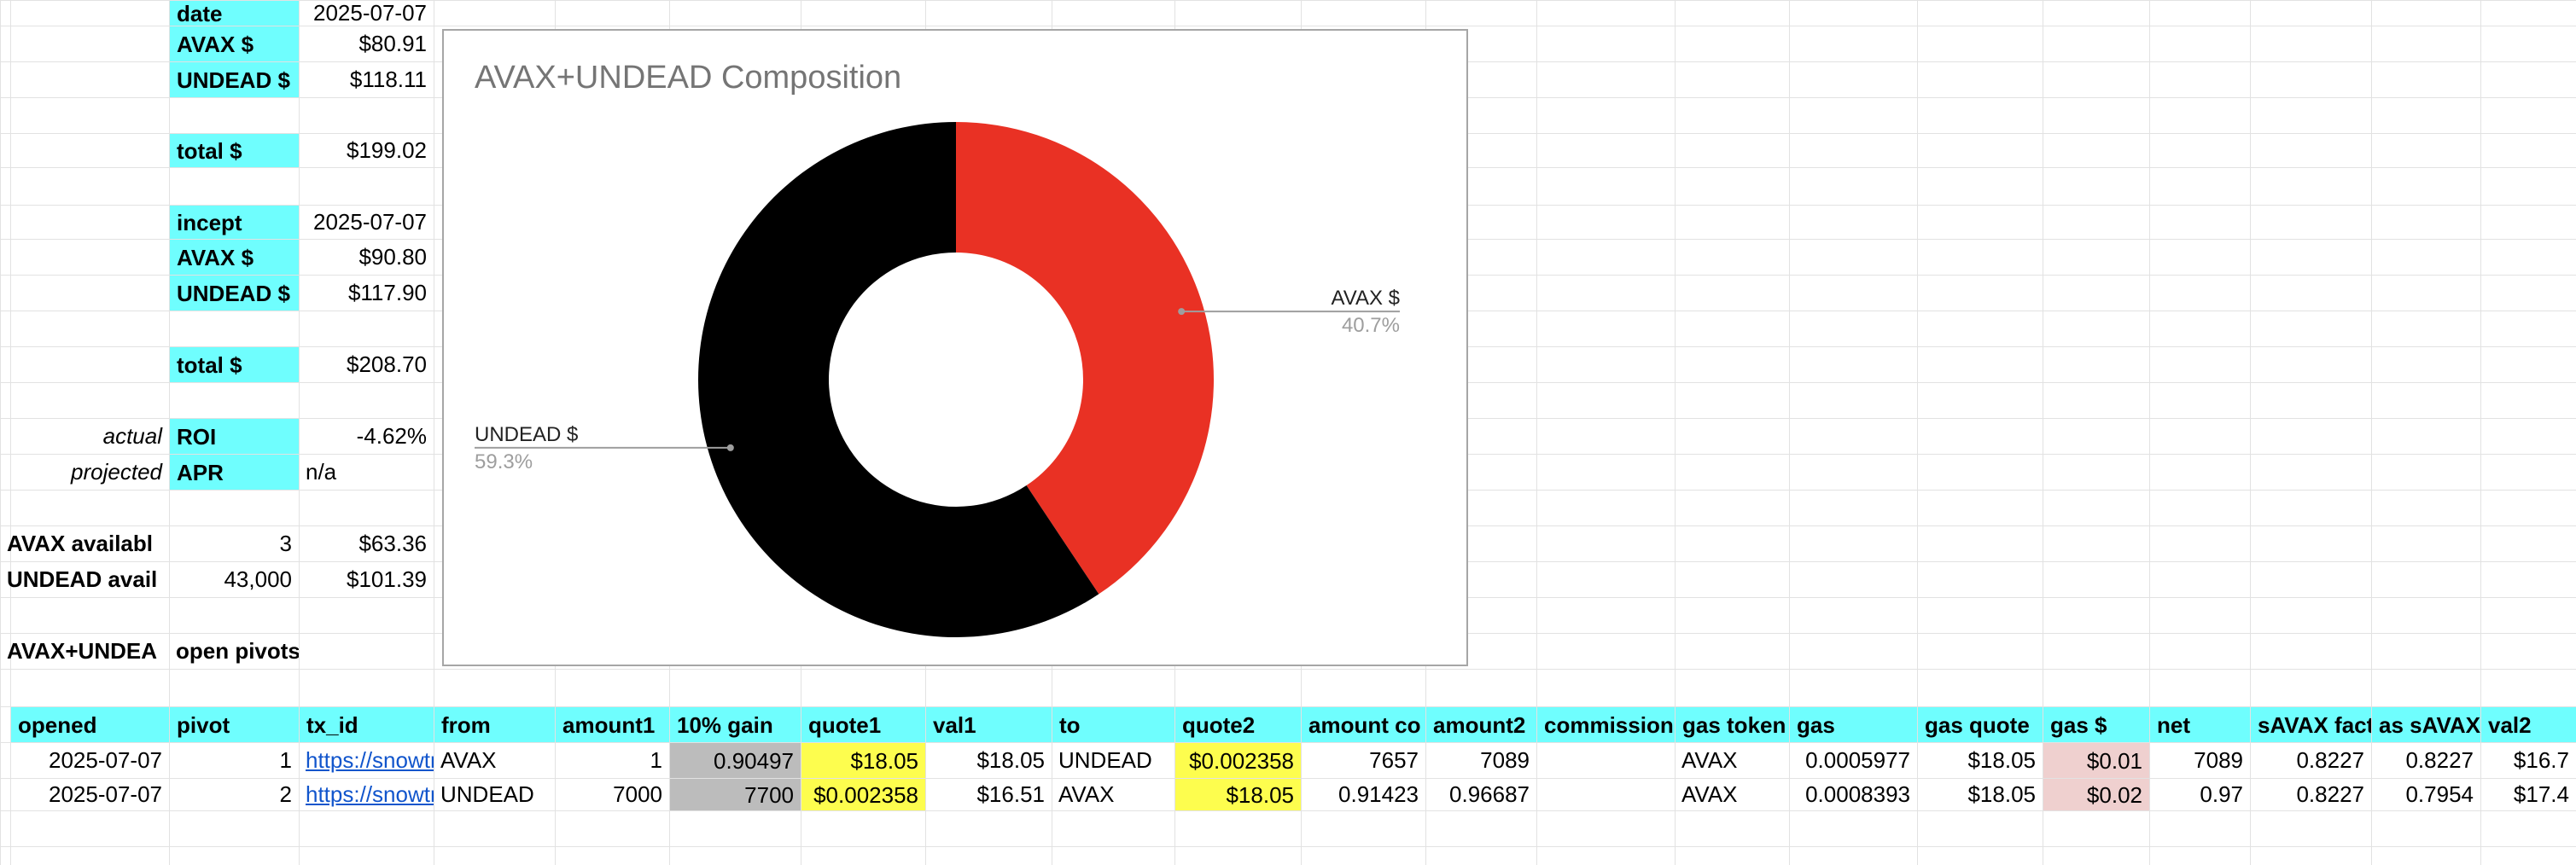 This screenshot has width=2576, height=865. Describe the element at coordinates (1980, 724) in the screenshot. I see `header-gas-quote: gas quote` at that location.